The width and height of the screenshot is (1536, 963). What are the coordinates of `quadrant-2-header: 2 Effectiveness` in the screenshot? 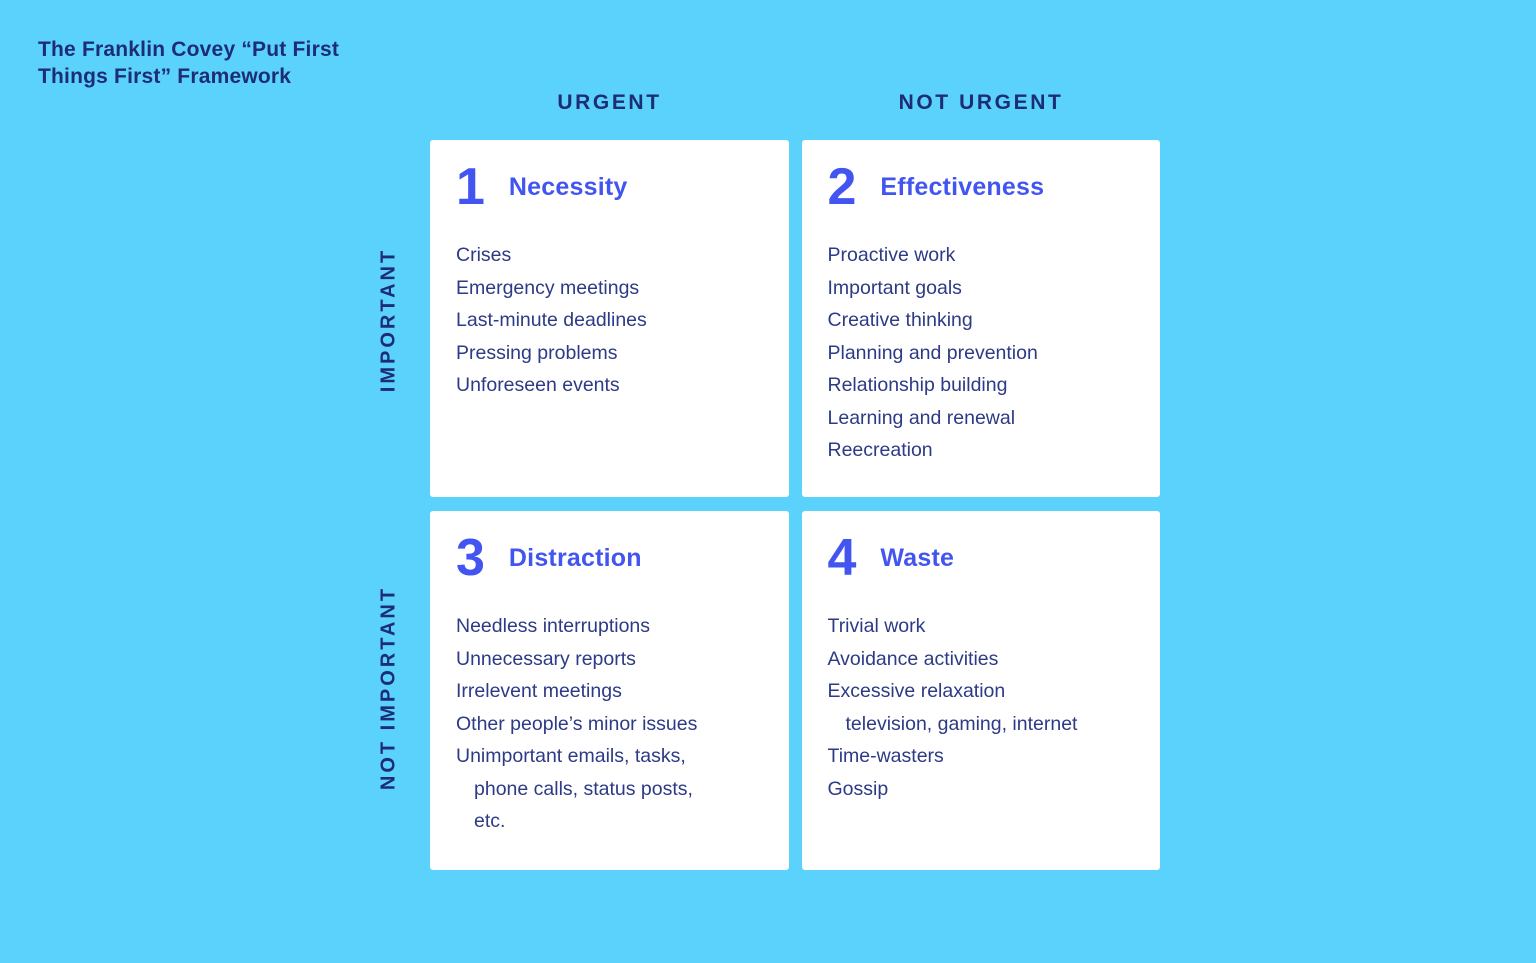 It's located at (983, 187).